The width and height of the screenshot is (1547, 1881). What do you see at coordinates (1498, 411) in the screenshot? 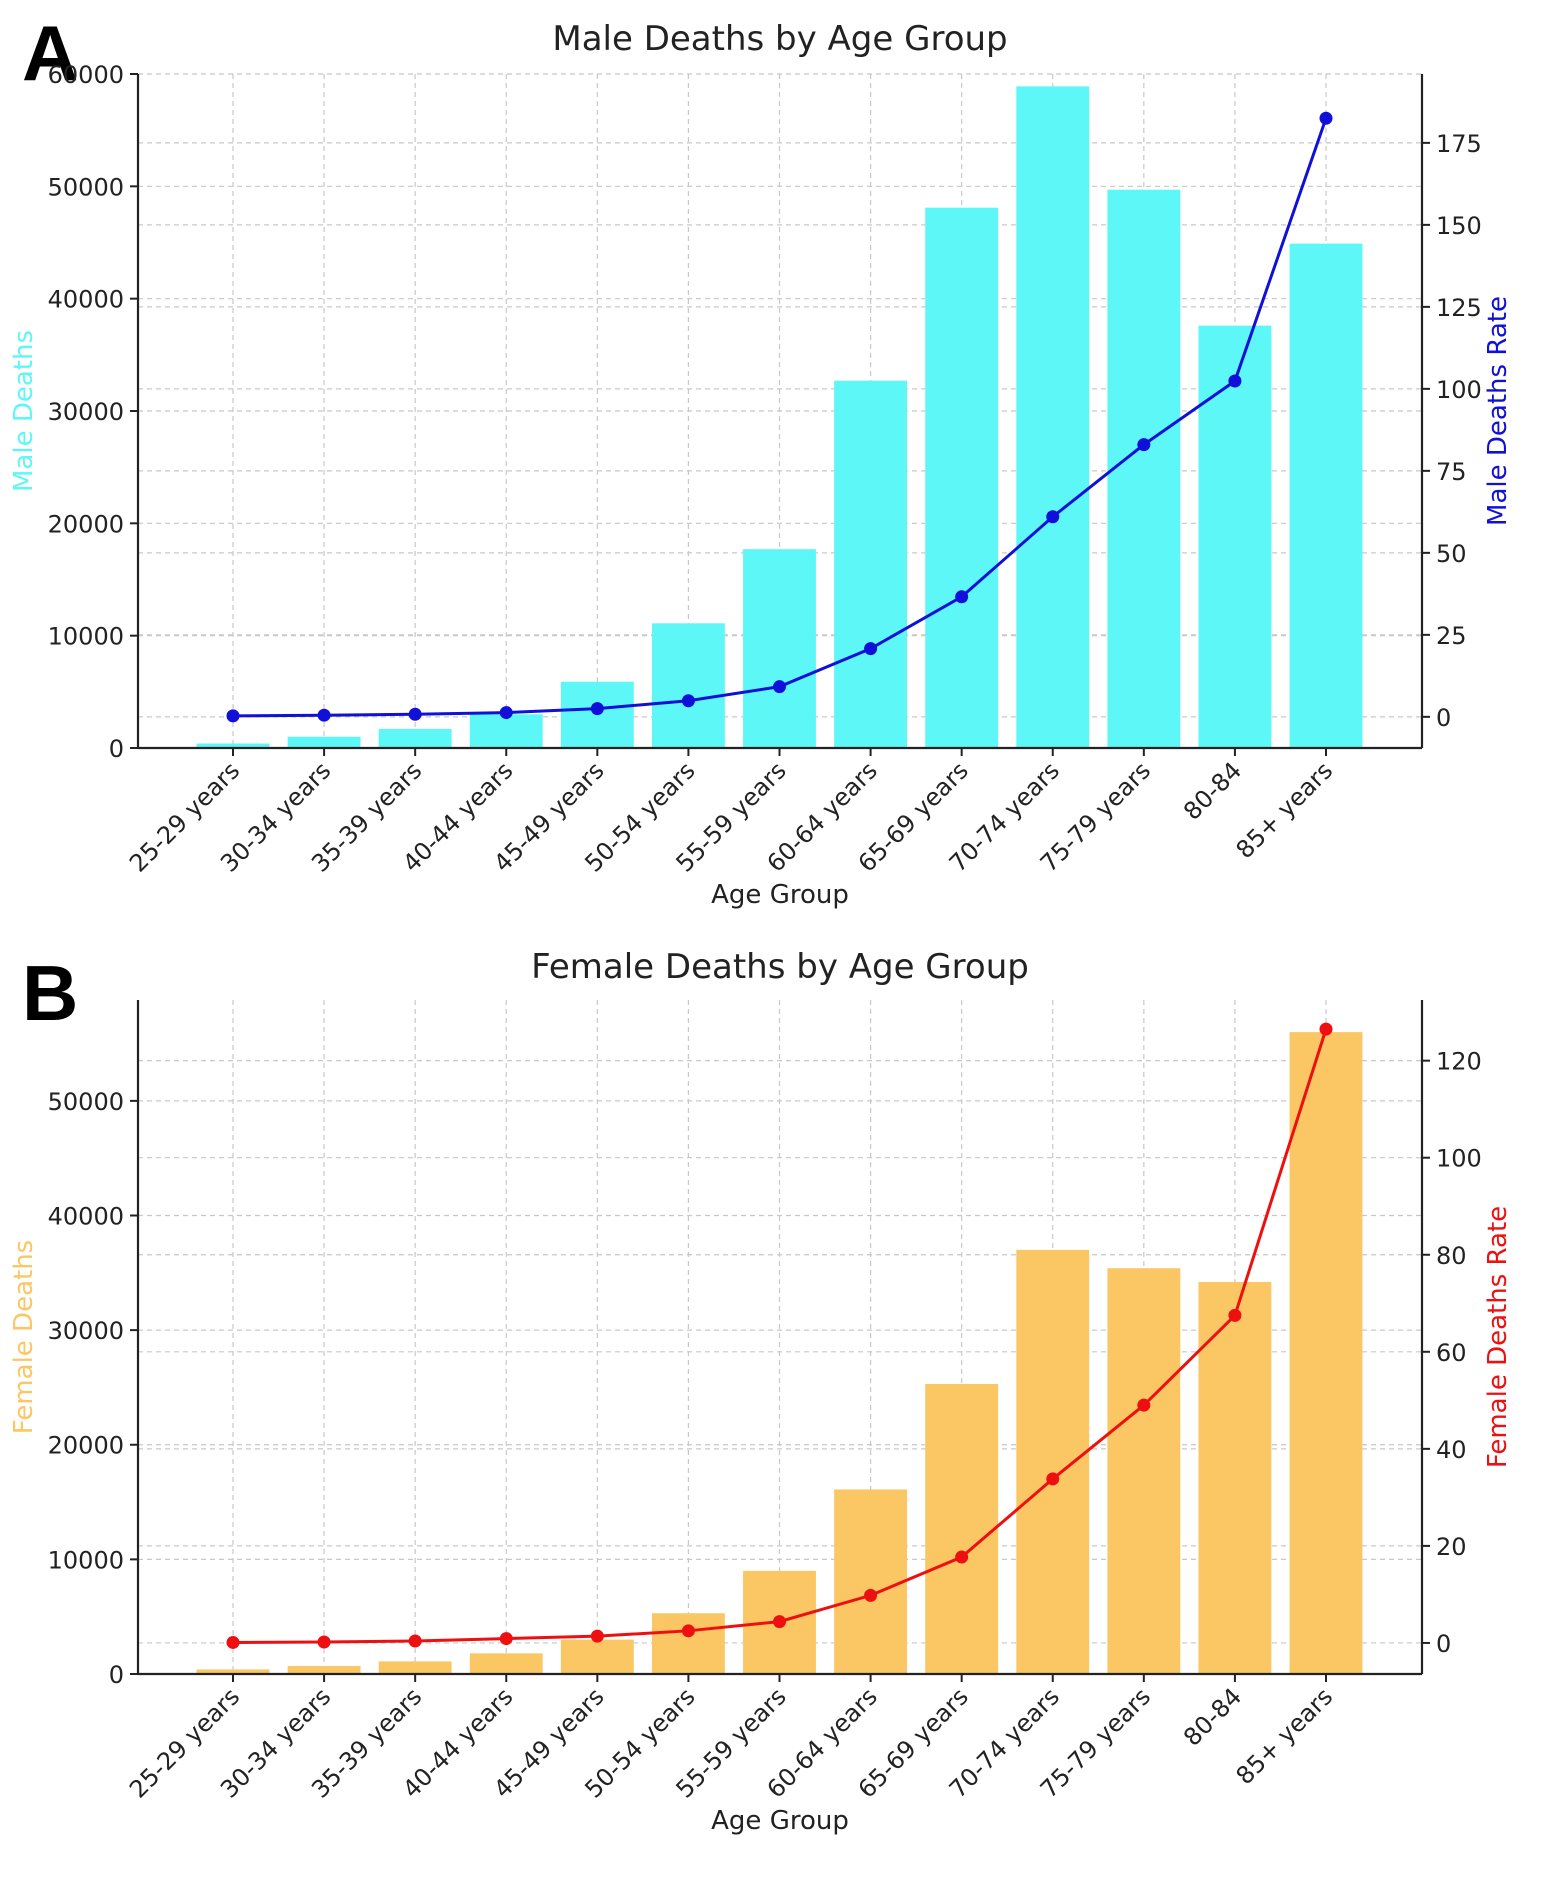
I see `y-axis-label-right: Male Deaths Rate` at bounding box center [1498, 411].